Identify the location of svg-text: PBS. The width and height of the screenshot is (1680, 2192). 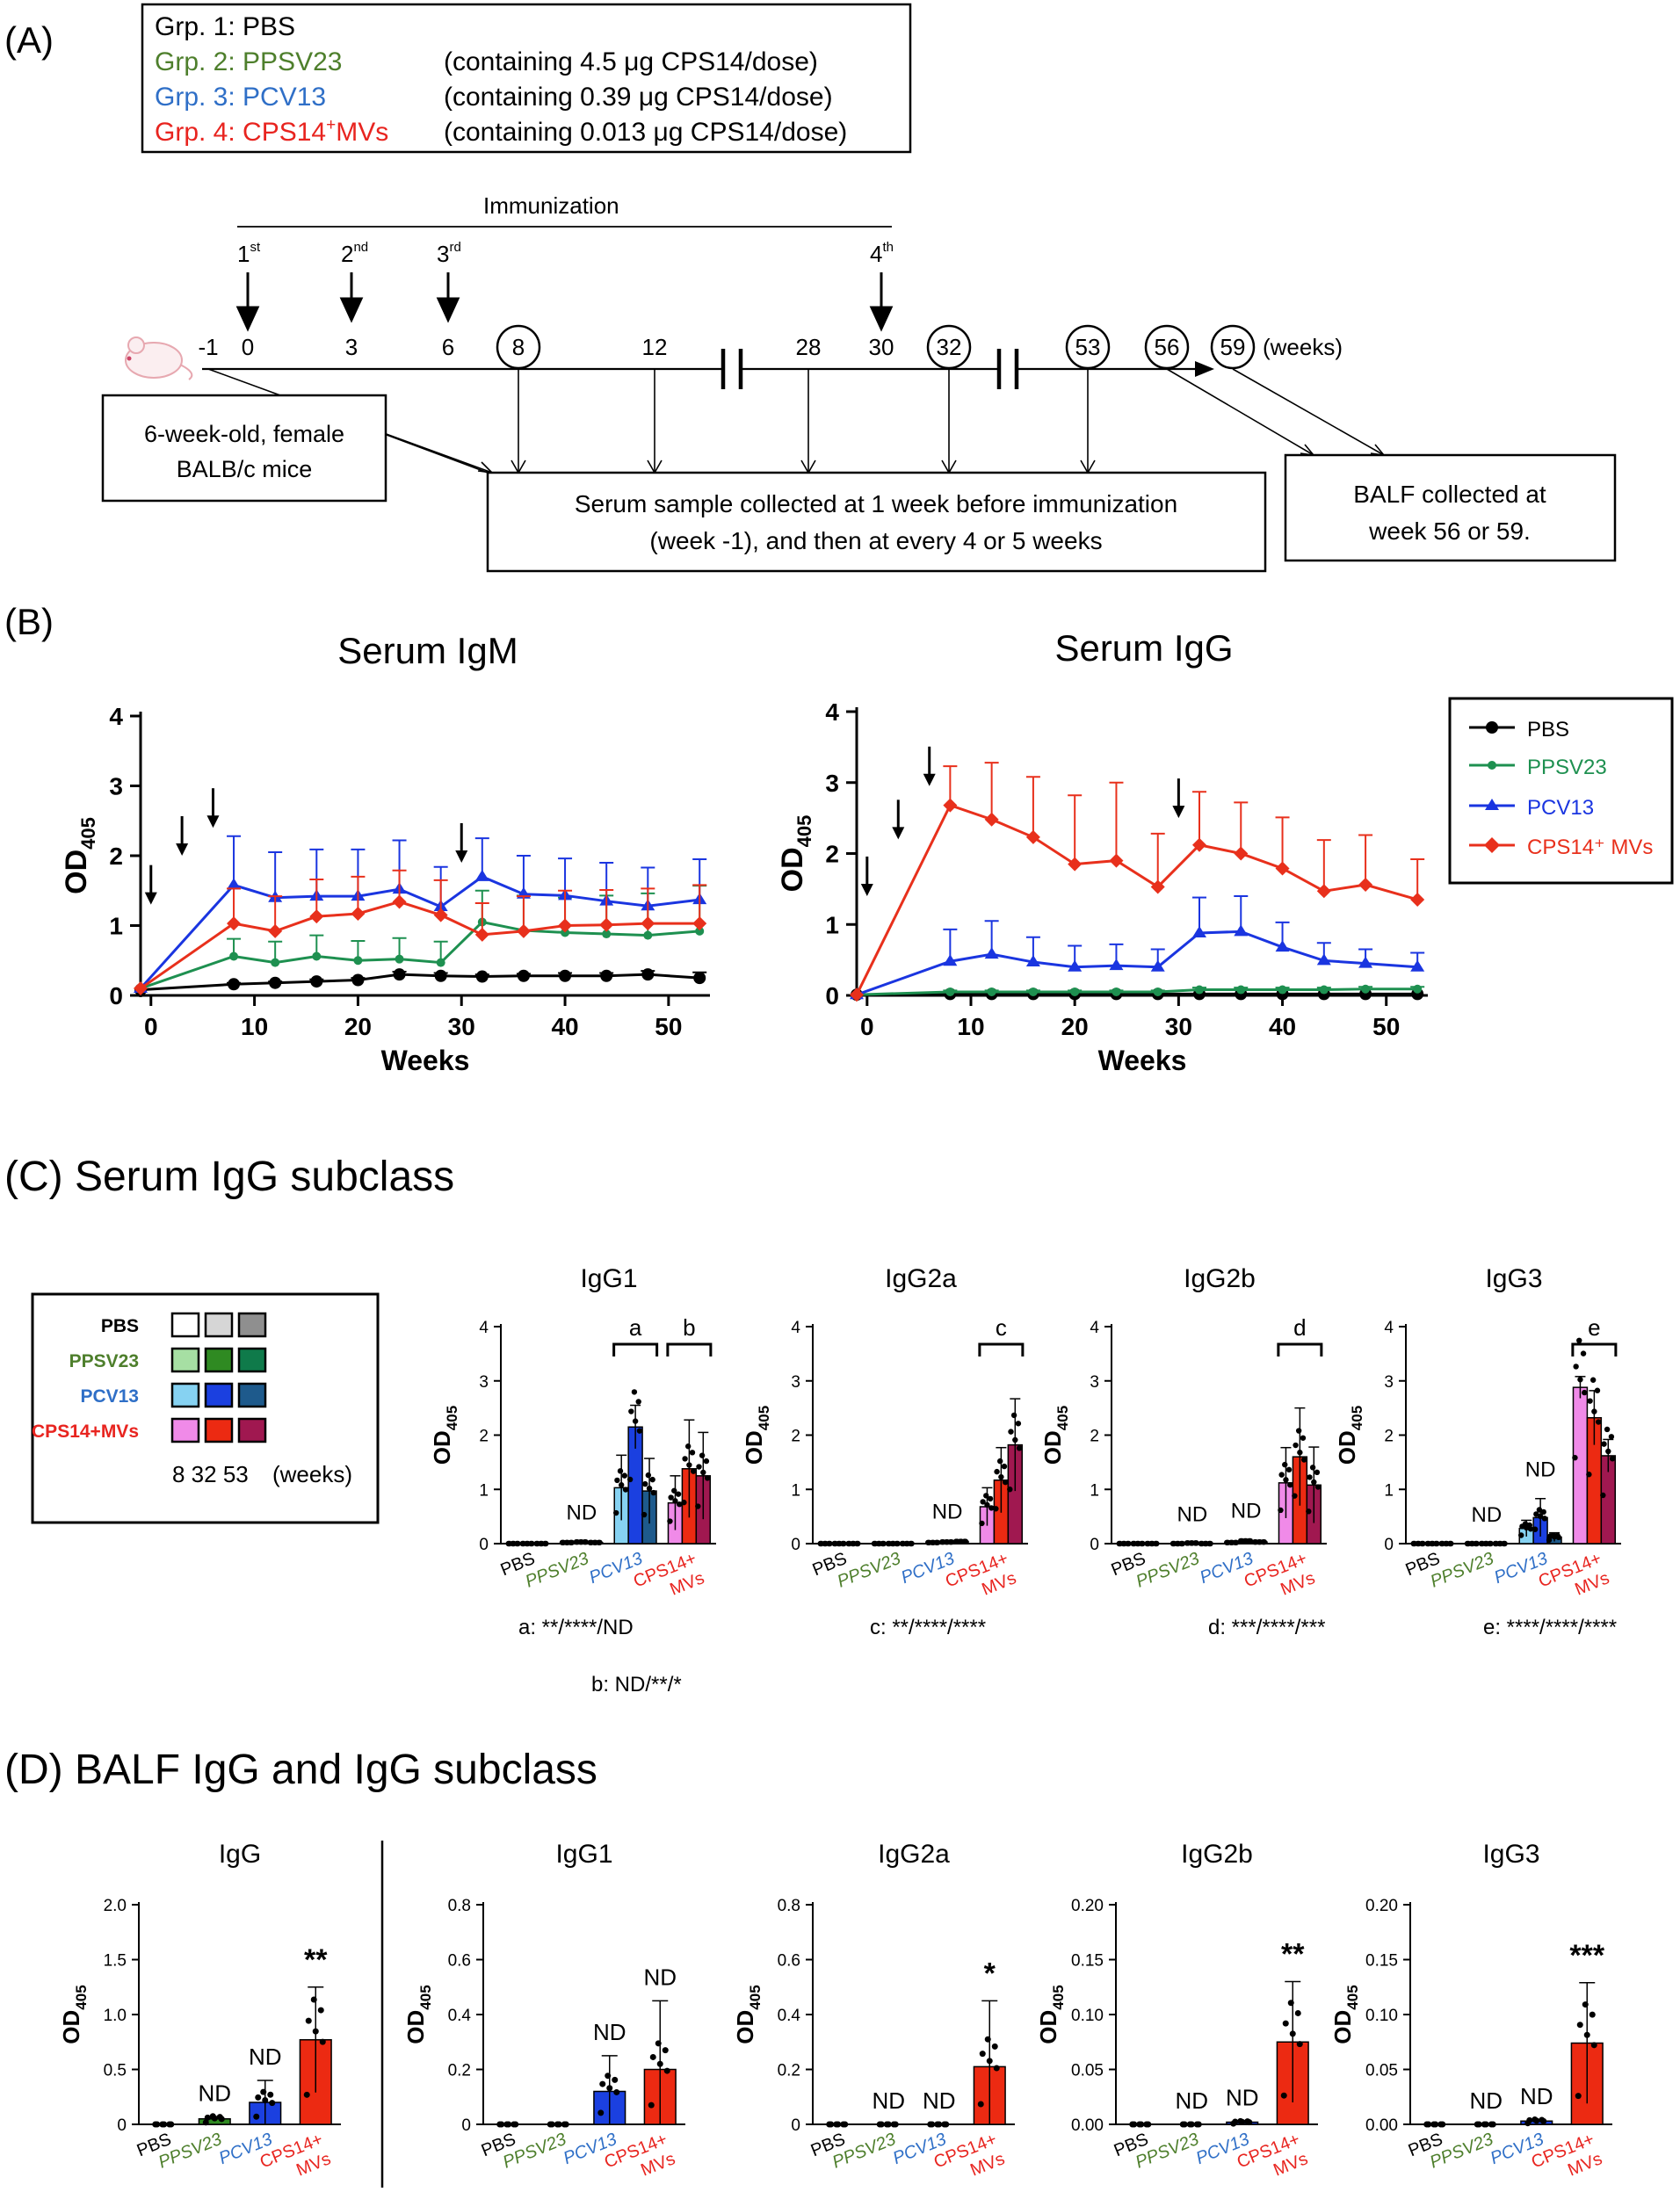
(1548, 730).